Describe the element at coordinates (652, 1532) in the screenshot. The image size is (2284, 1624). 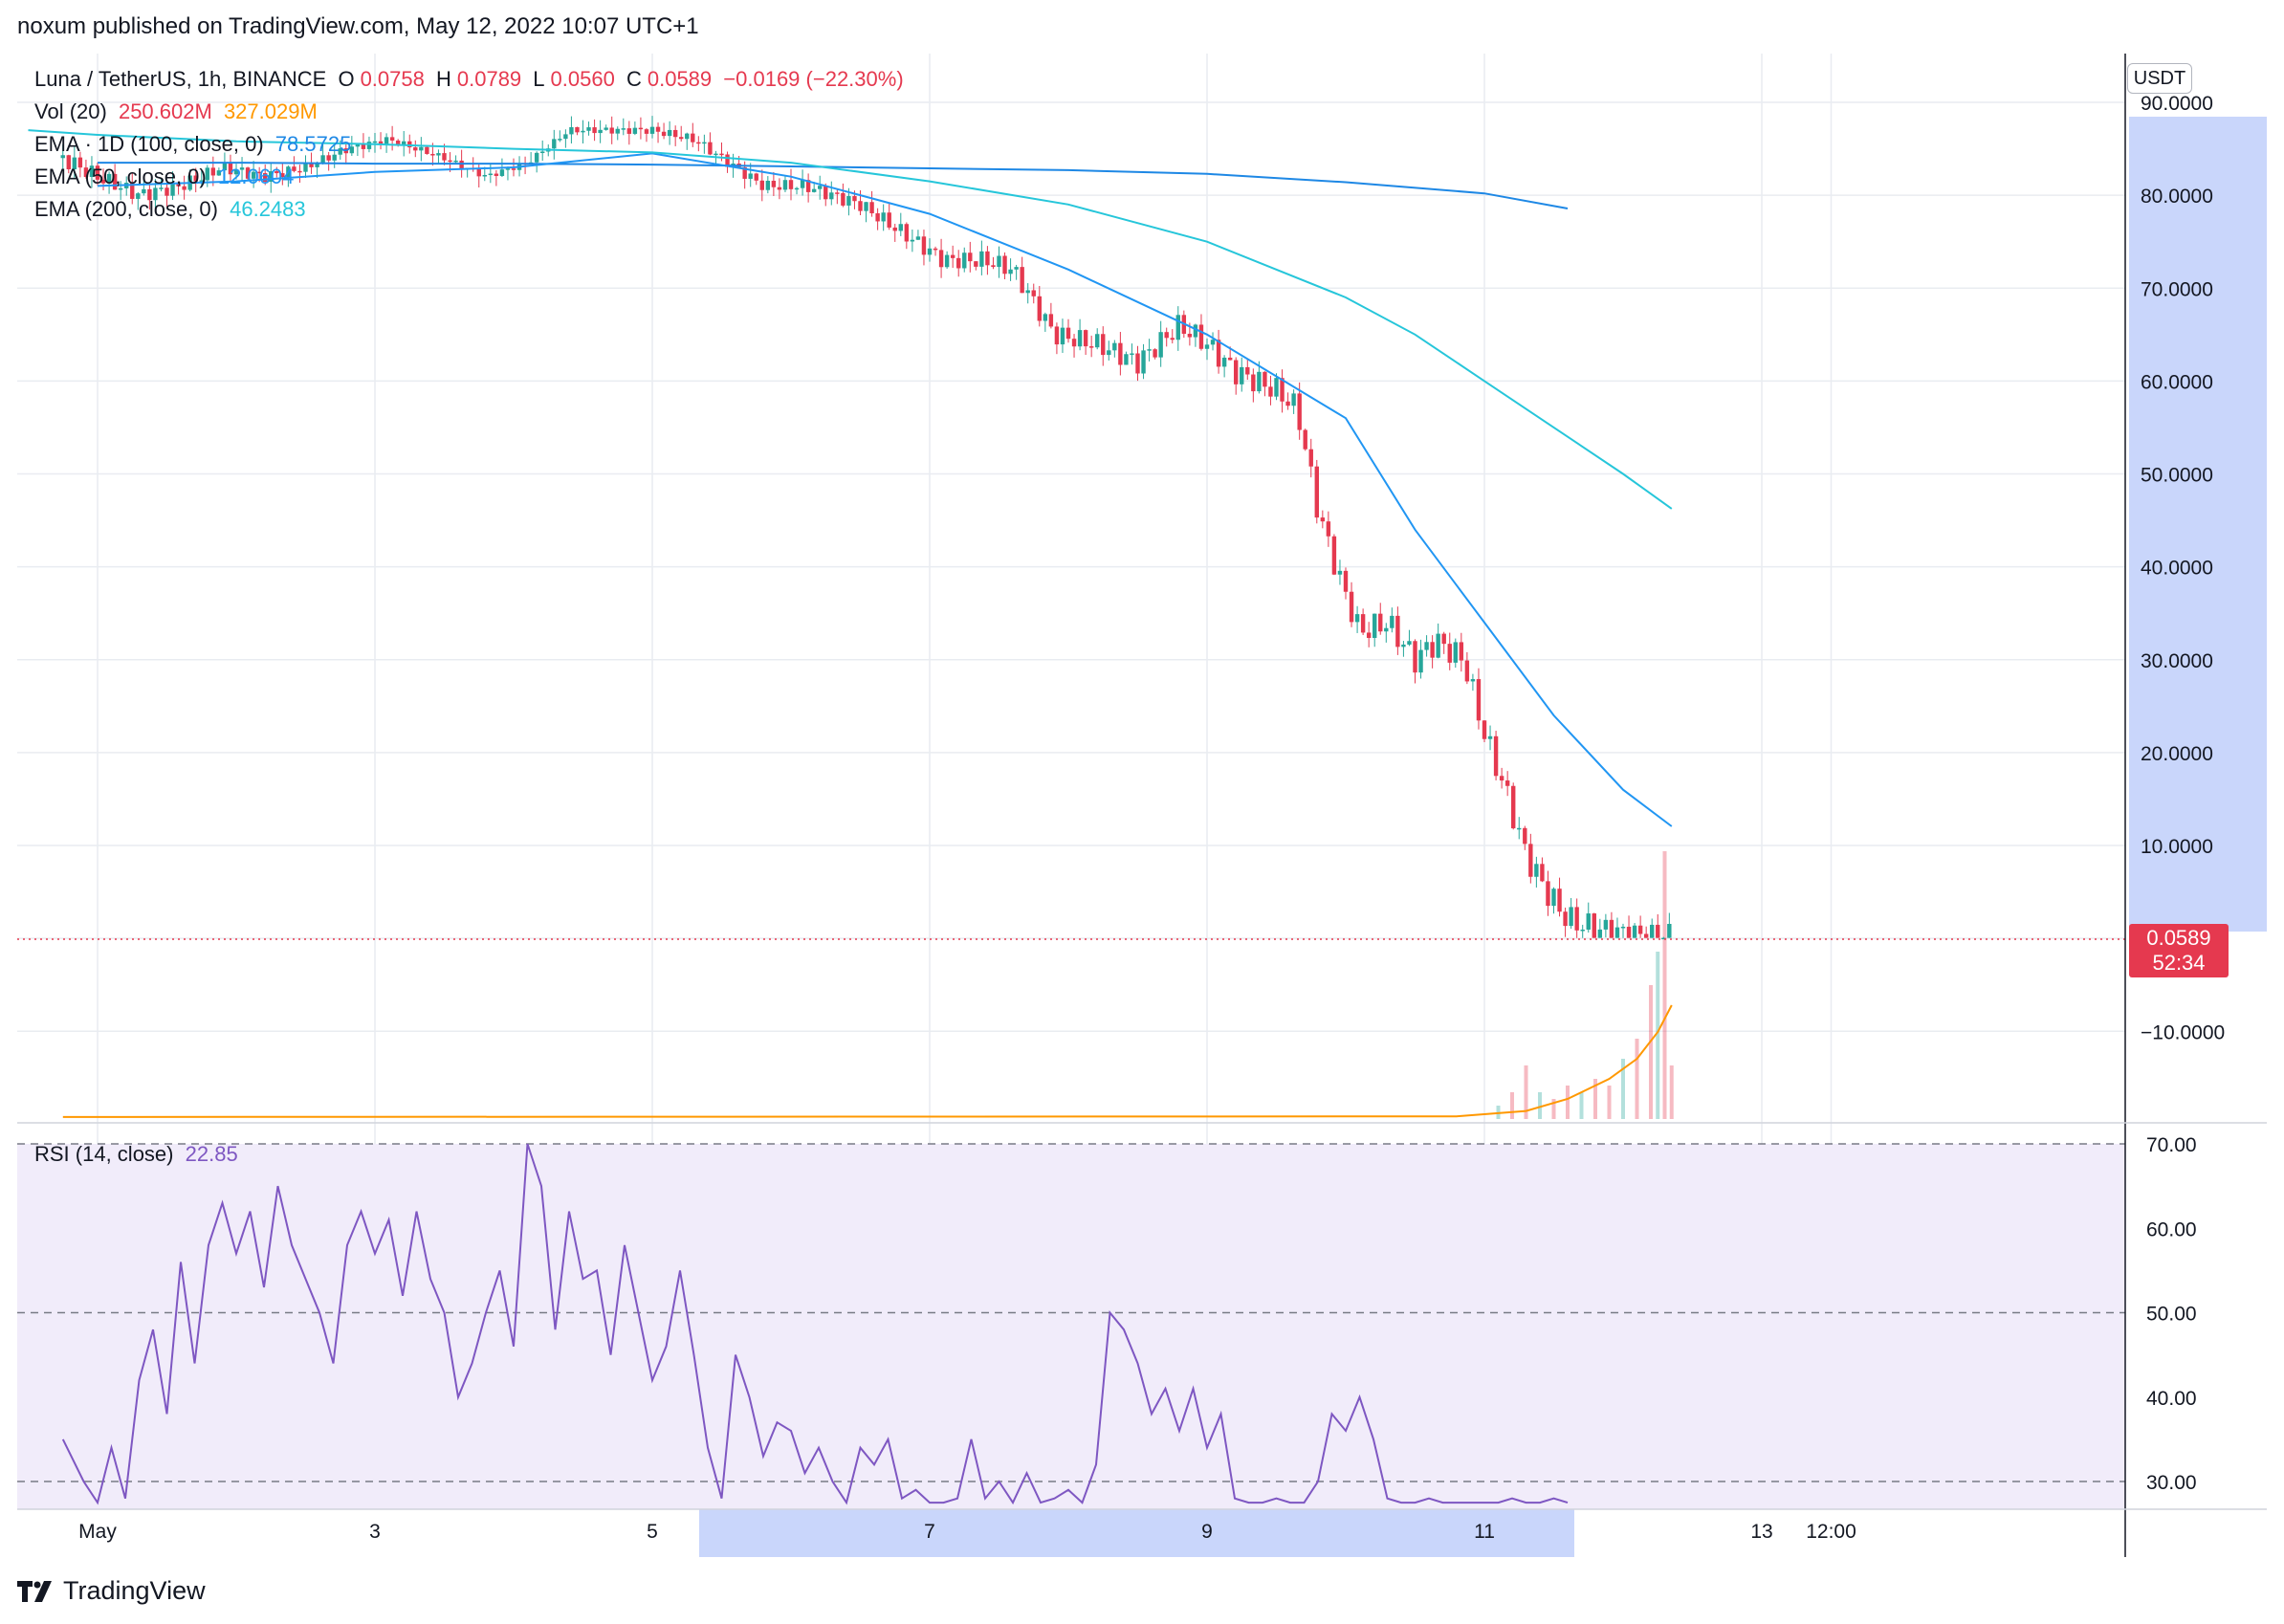
I see `time-tick-label: 5` at that location.